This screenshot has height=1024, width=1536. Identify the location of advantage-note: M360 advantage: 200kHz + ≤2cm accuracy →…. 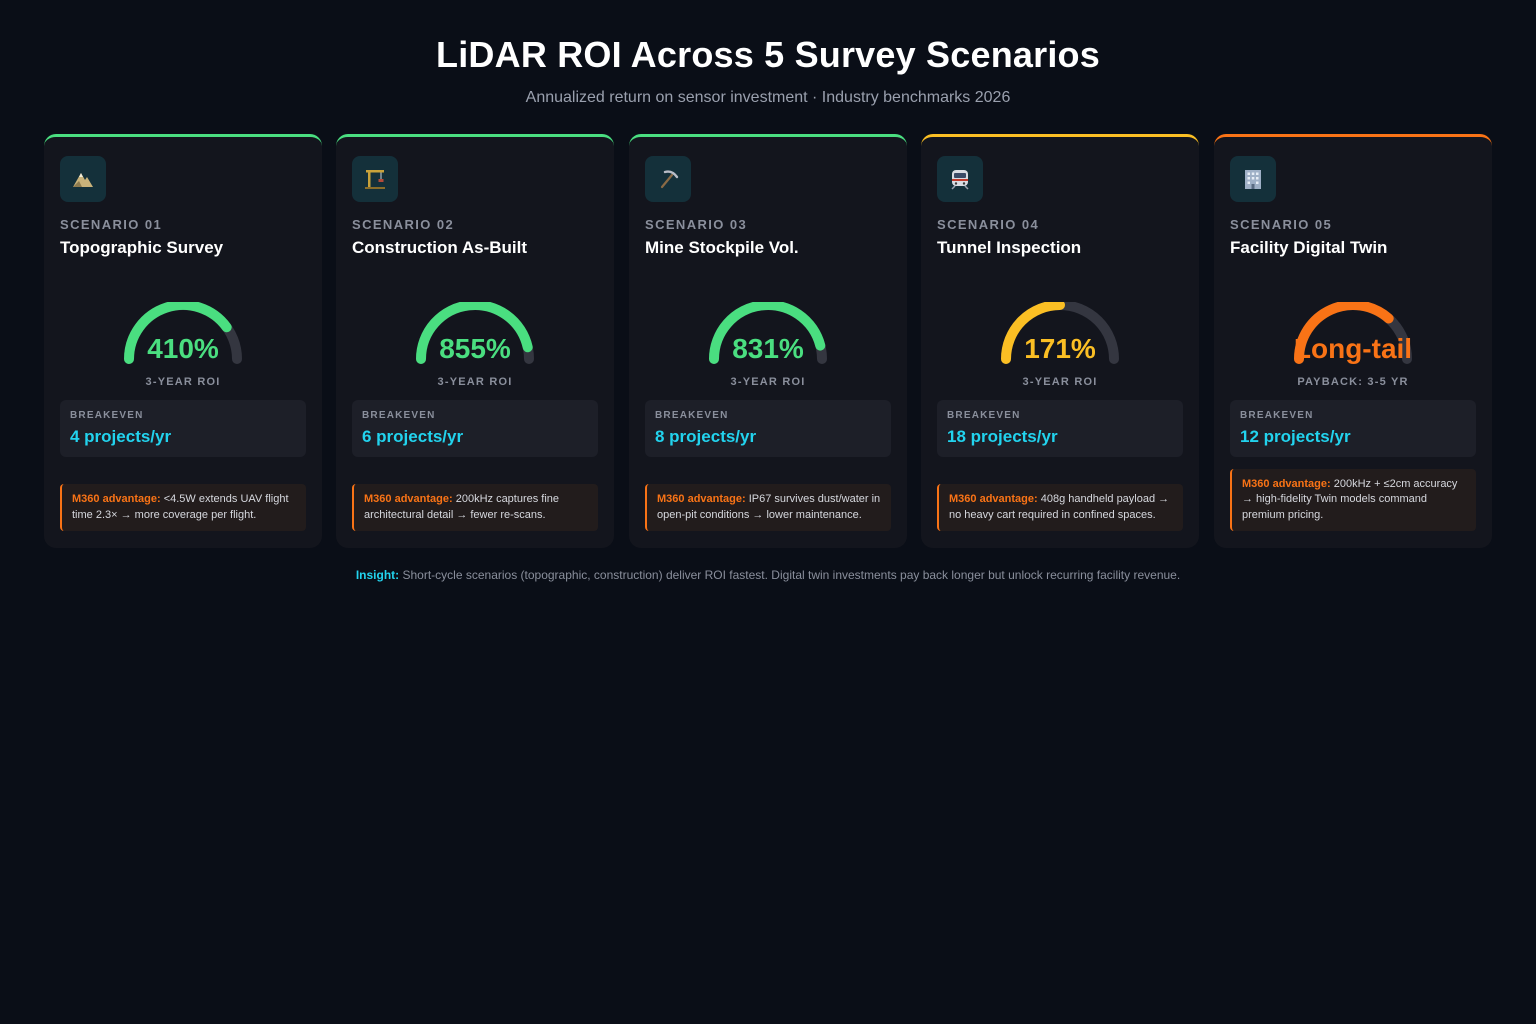
(1353, 499).